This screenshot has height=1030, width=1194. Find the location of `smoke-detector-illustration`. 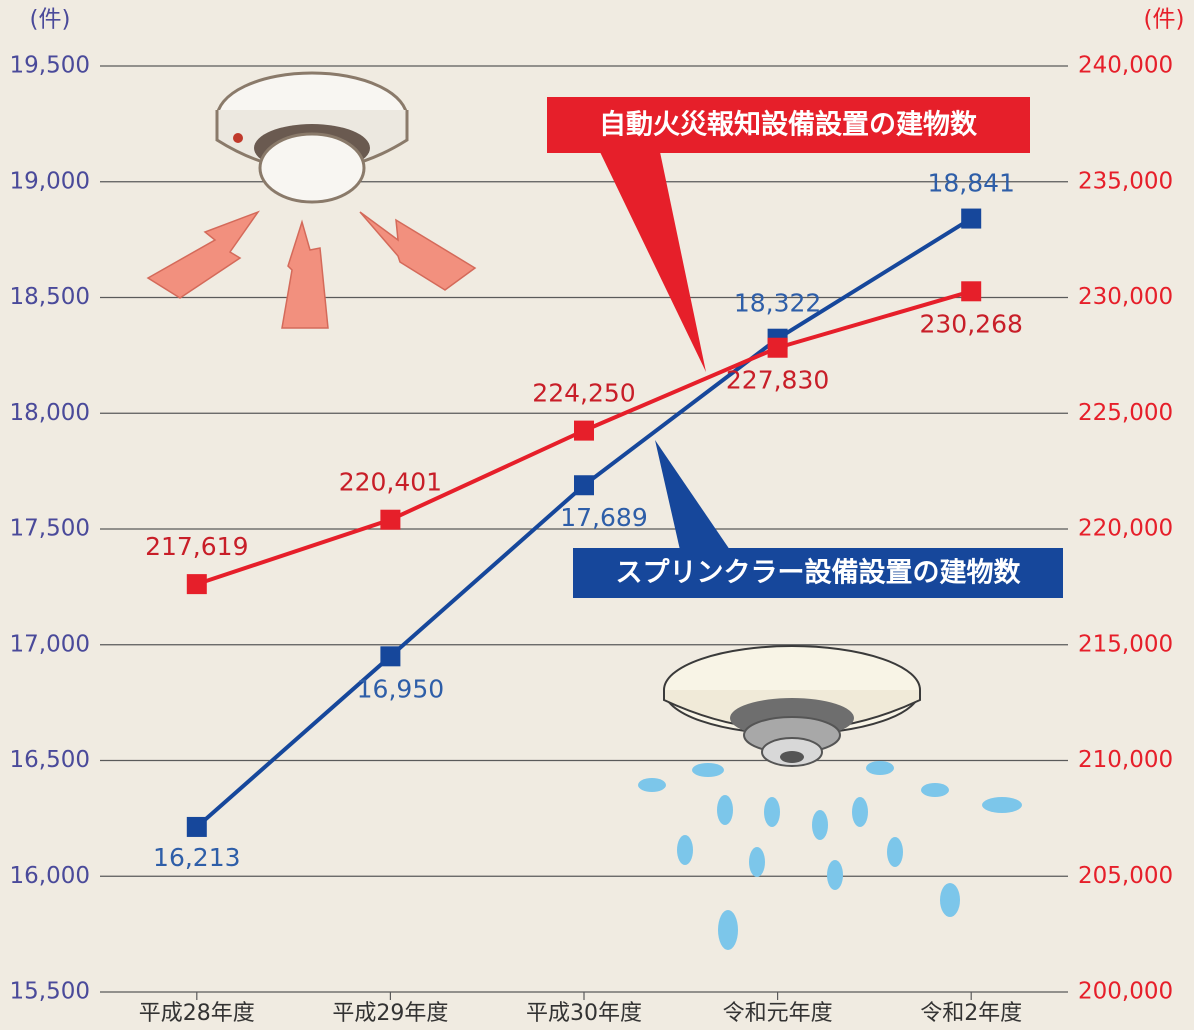

smoke-detector-illustration is located at coordinates (312, 137).